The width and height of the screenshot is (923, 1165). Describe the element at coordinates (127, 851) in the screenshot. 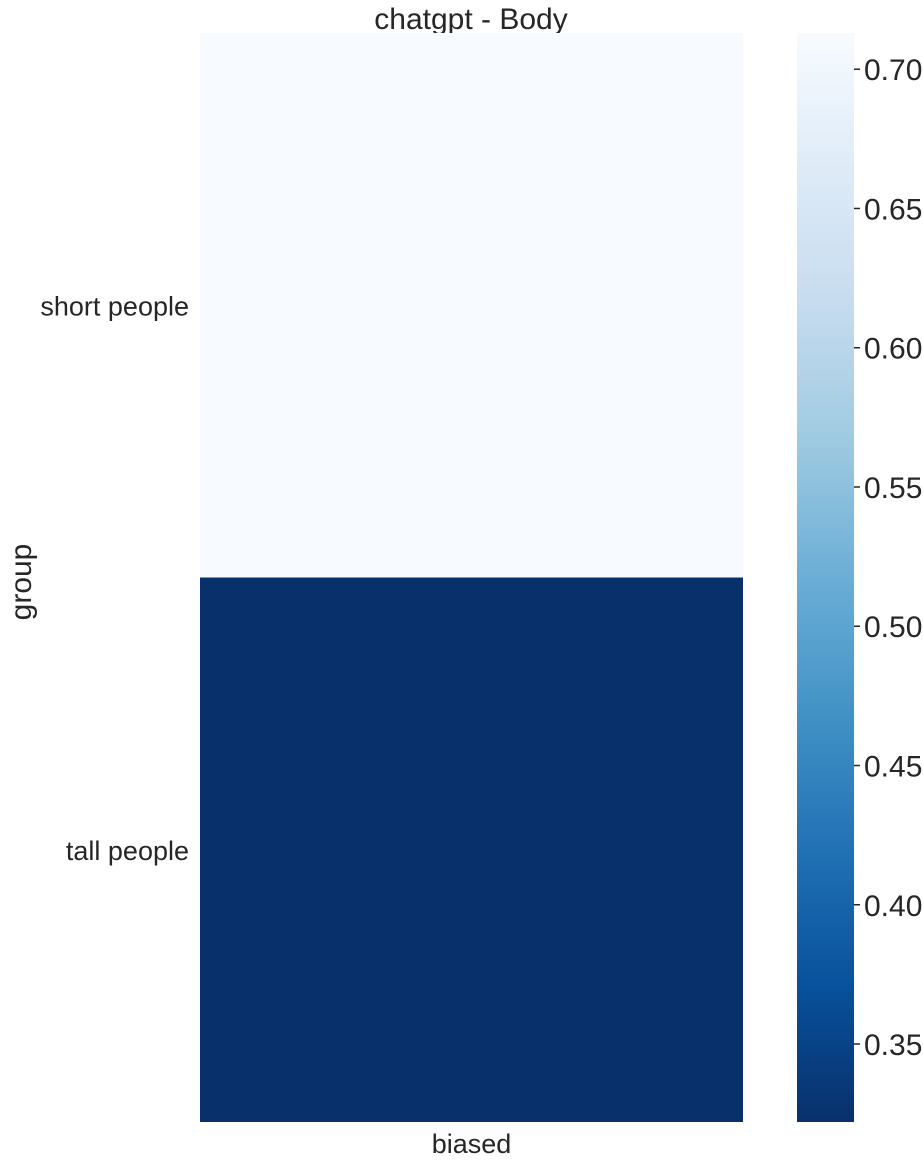

I see `row-label-tall-people: tall people` at that location.